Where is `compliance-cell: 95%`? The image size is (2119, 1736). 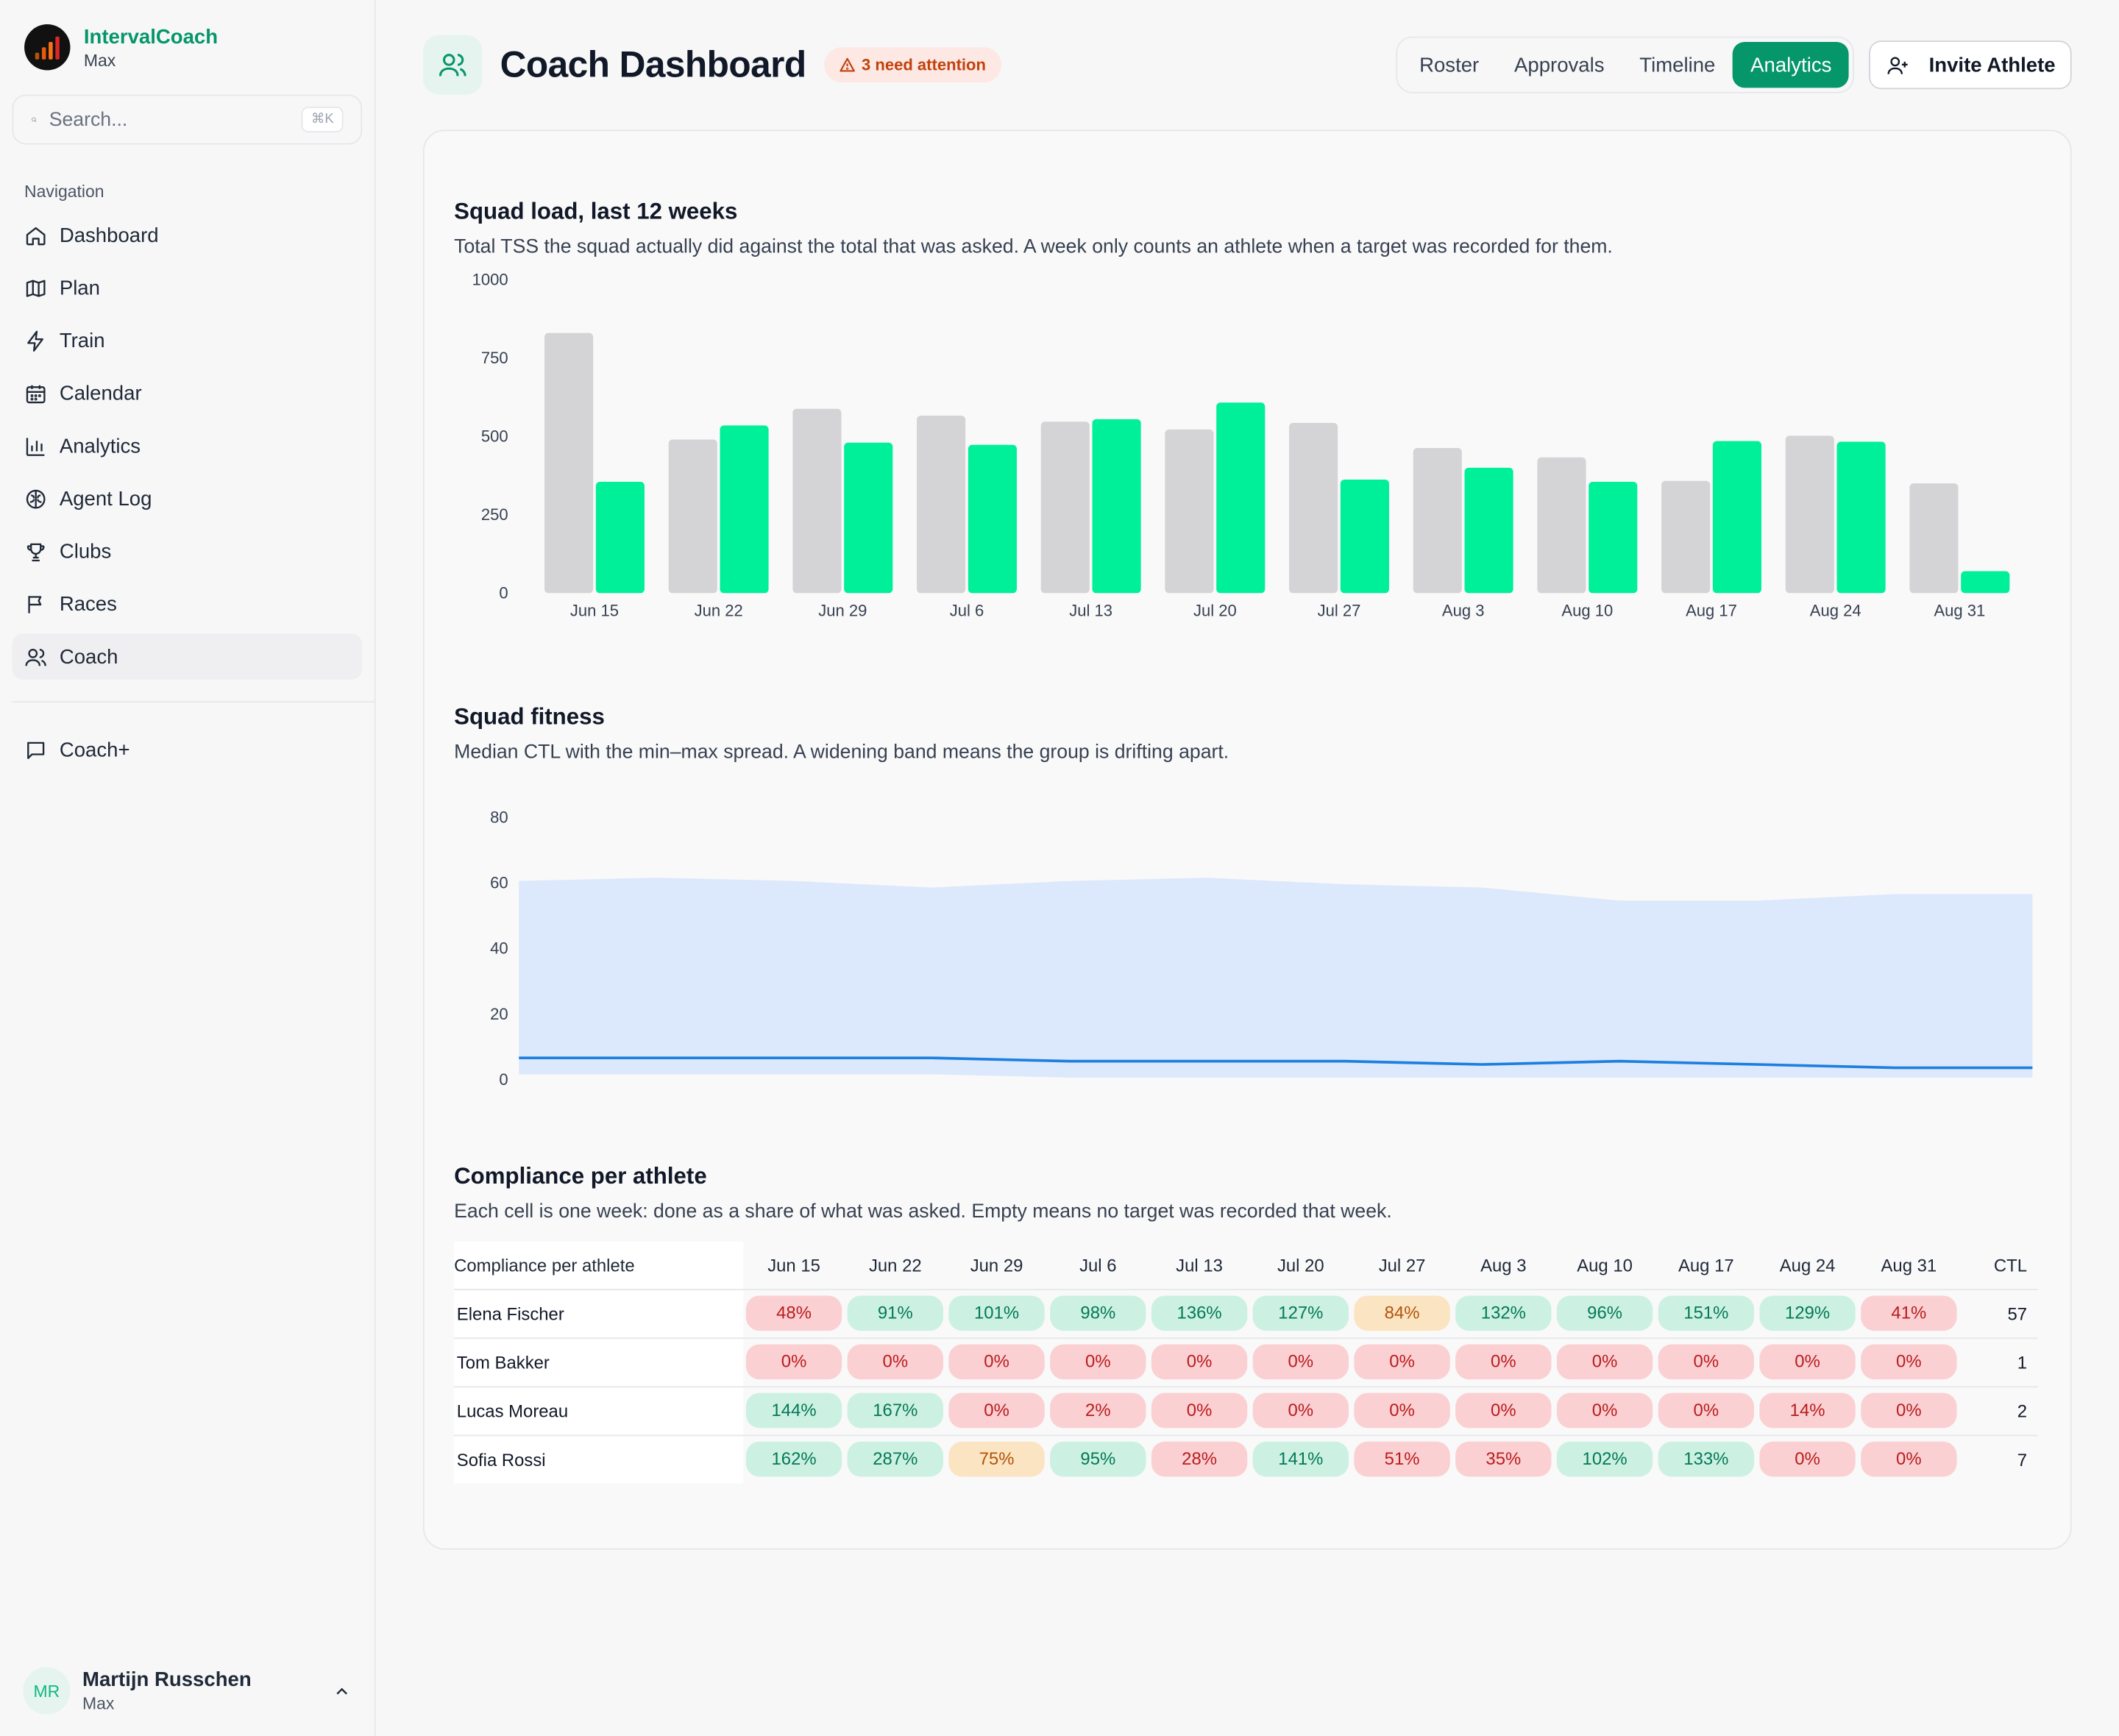 compliance-cell: 95% is located at coordinates (1098, 1459).